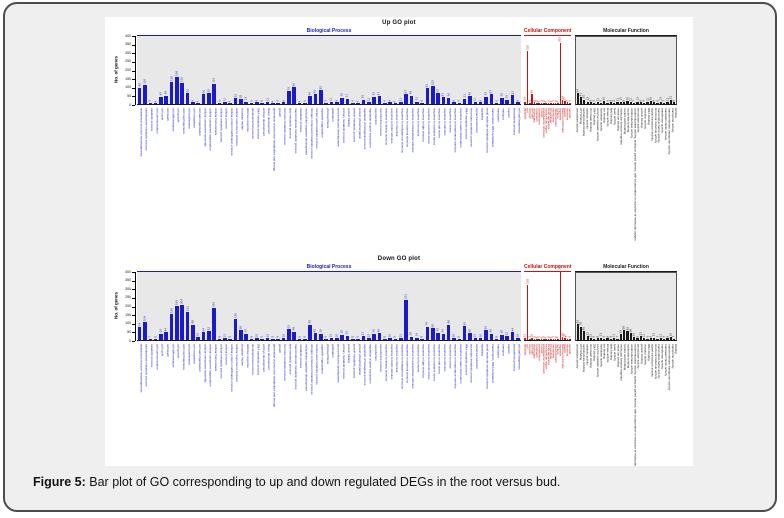  What do you see at coordinates (394, 337) in the screenshot?
I see `bar-value-label: 5` at bounding box center [394, 337].